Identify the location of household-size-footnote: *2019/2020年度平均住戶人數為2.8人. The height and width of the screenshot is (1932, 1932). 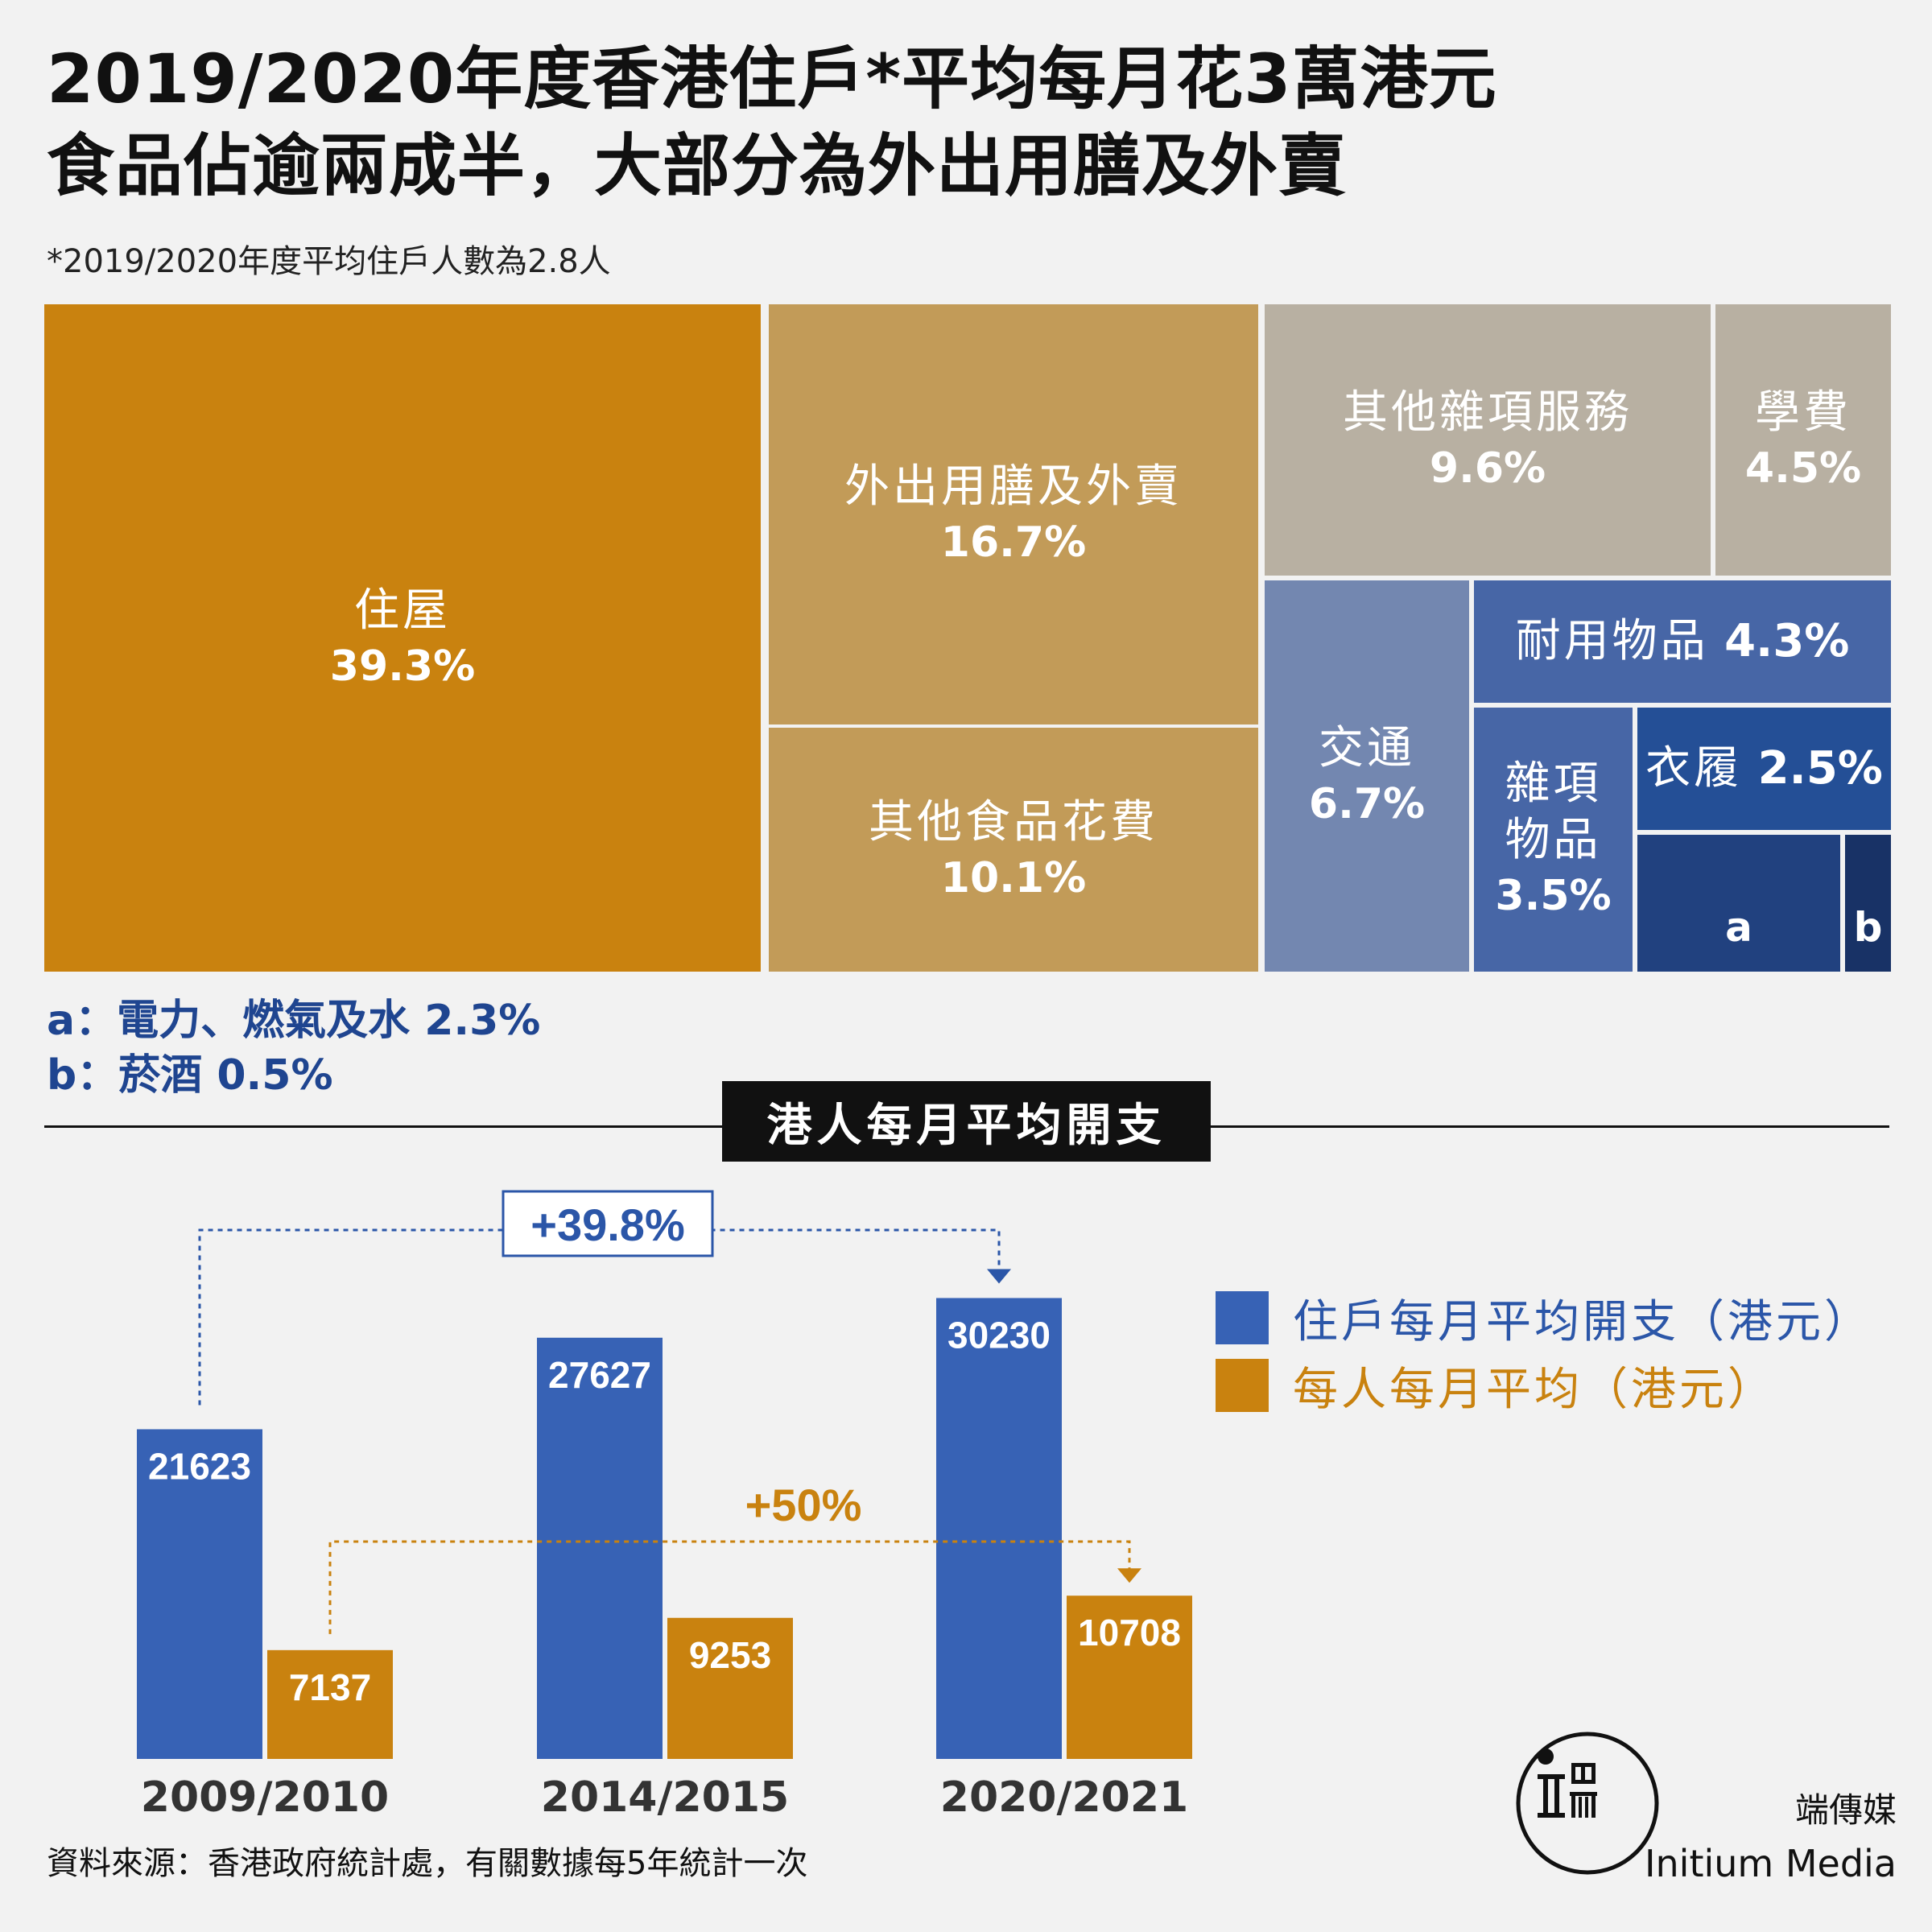
(329, 261).